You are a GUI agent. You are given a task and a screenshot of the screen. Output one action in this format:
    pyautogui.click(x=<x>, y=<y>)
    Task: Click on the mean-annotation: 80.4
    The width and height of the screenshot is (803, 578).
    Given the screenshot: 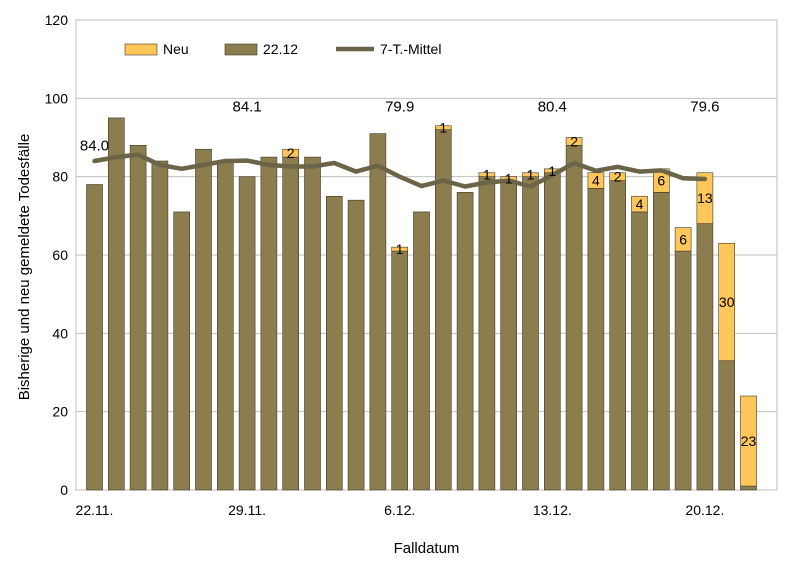 What is the action you would take?
    pyautogui.click(x=552, y=106)
    